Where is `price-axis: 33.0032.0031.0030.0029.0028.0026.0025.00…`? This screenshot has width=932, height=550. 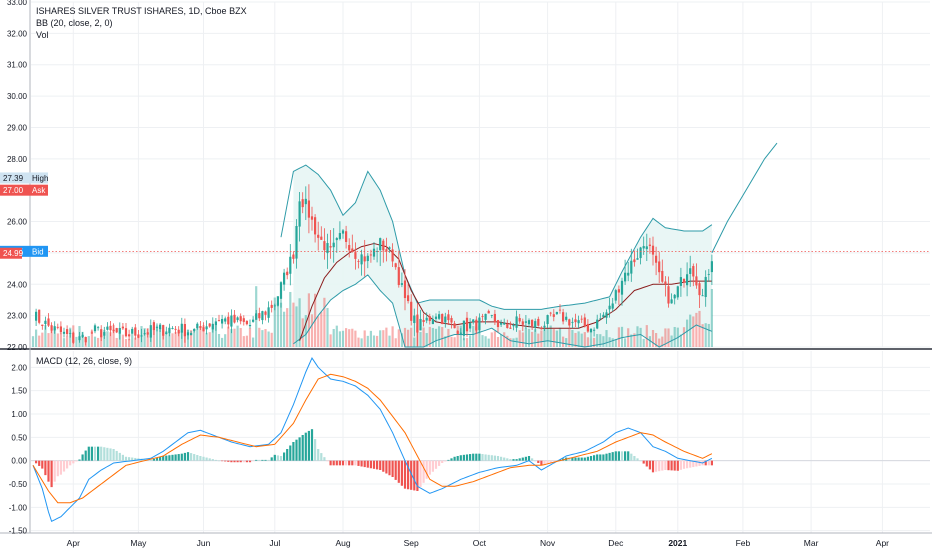 price-axis: 33.0032.0031.0030.0029.0028.0026.0025.00… is located at coordinates (17, 176).